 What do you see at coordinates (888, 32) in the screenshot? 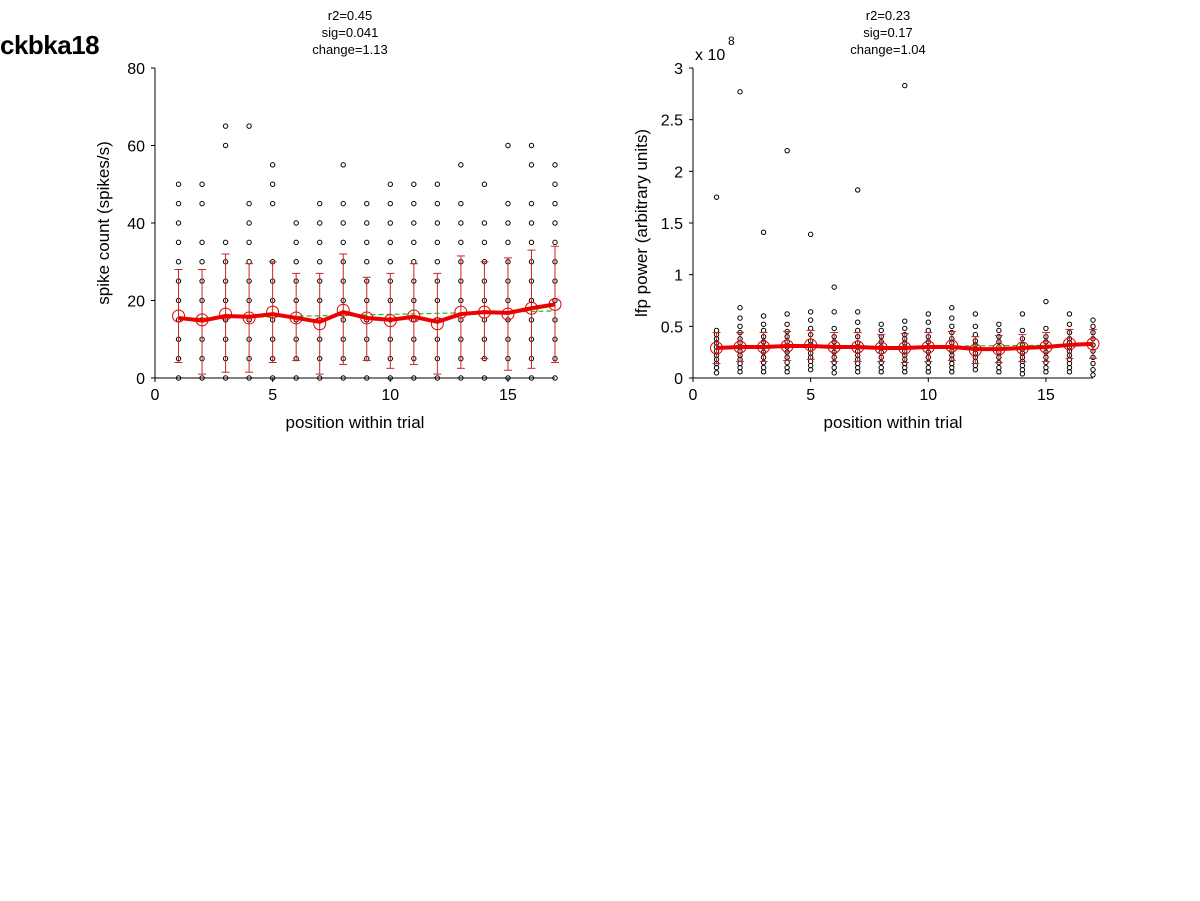
I see `stats-line: sig=0.17` at bounding box center [888, 32].